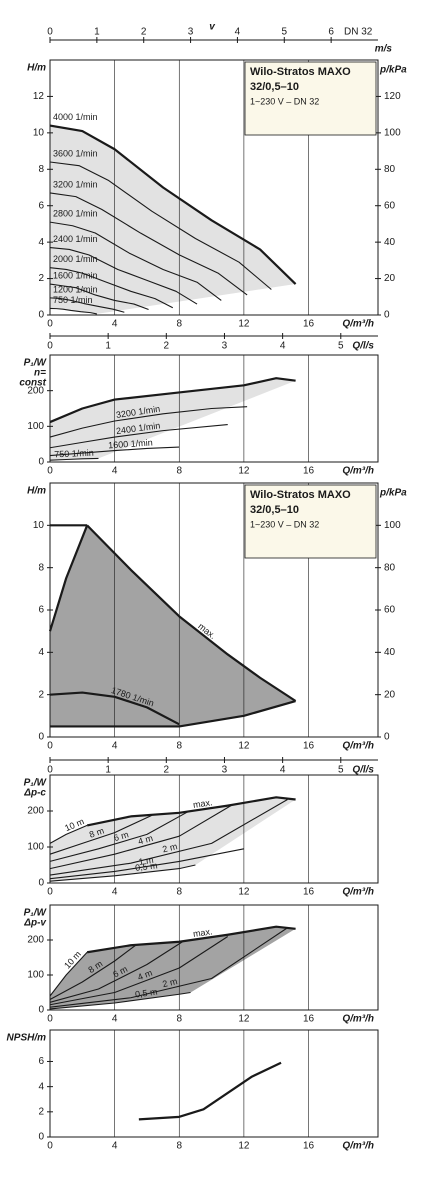 The width and height of the screenshot is (425, 1200). Describe the element at coordinates (36, 68) in the screenshot. I see `y-axis-label: H/m` at that location.